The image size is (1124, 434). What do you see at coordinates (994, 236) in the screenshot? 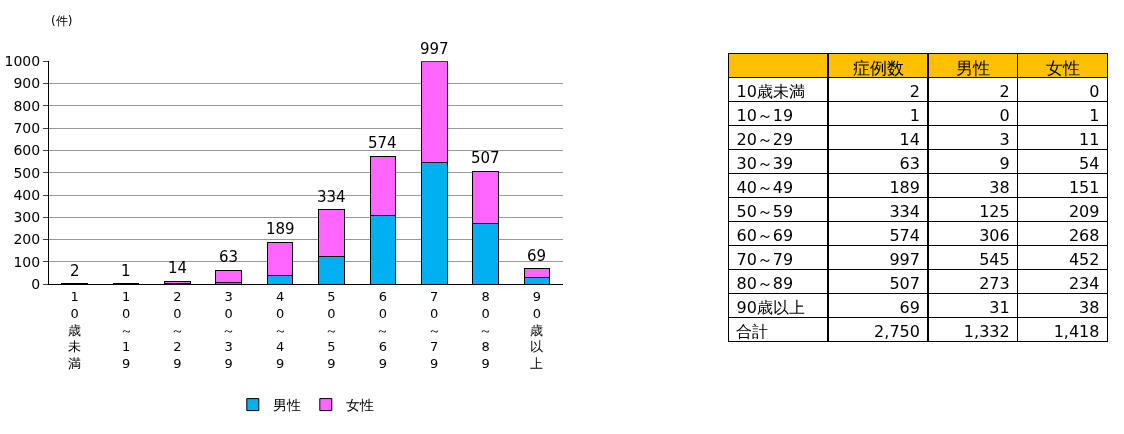
I see `data-label: 306` at bounding box center [994, 236].